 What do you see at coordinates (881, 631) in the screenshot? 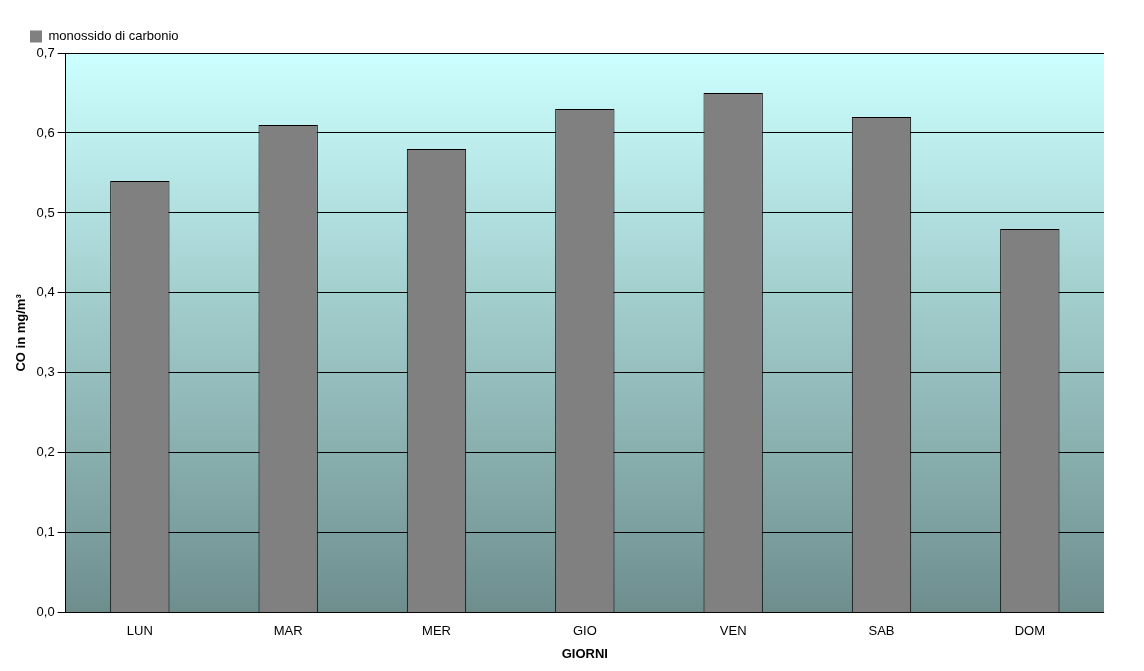
I see `x-tick-label: SAB` at bounding box center [881, 631].